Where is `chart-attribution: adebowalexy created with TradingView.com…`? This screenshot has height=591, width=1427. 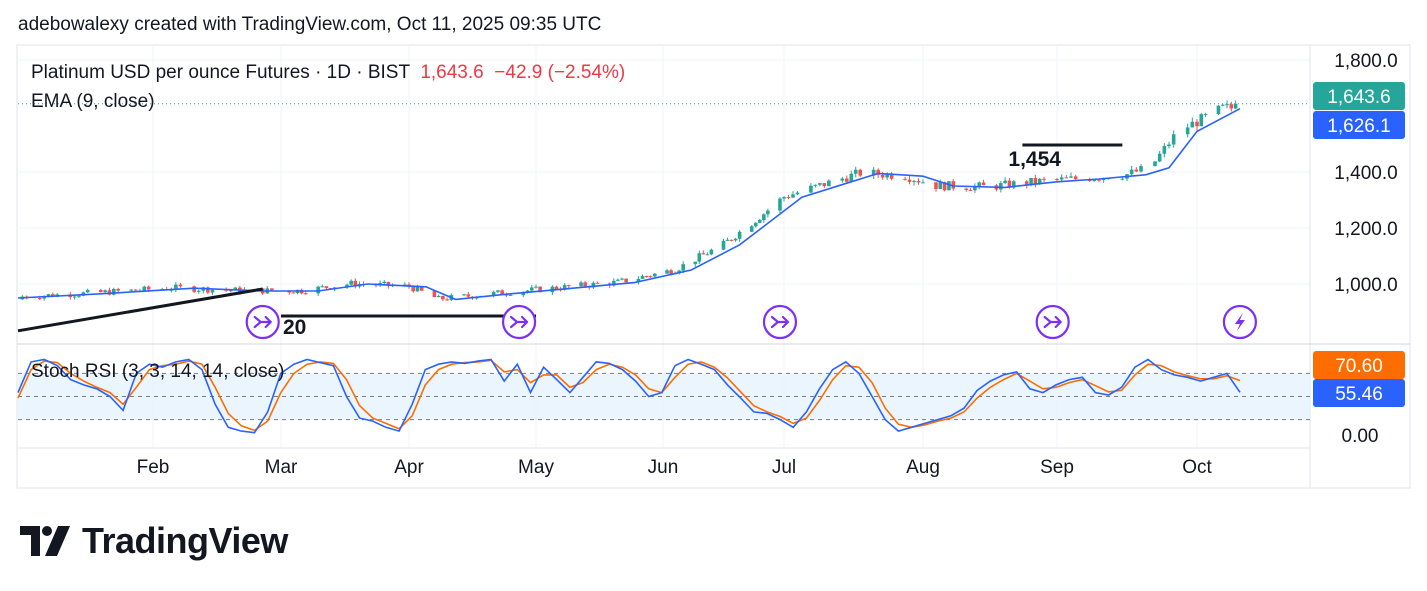 chart-attribution: adebowalexy created with TradingView.com… is located at coordinates (310, 24).